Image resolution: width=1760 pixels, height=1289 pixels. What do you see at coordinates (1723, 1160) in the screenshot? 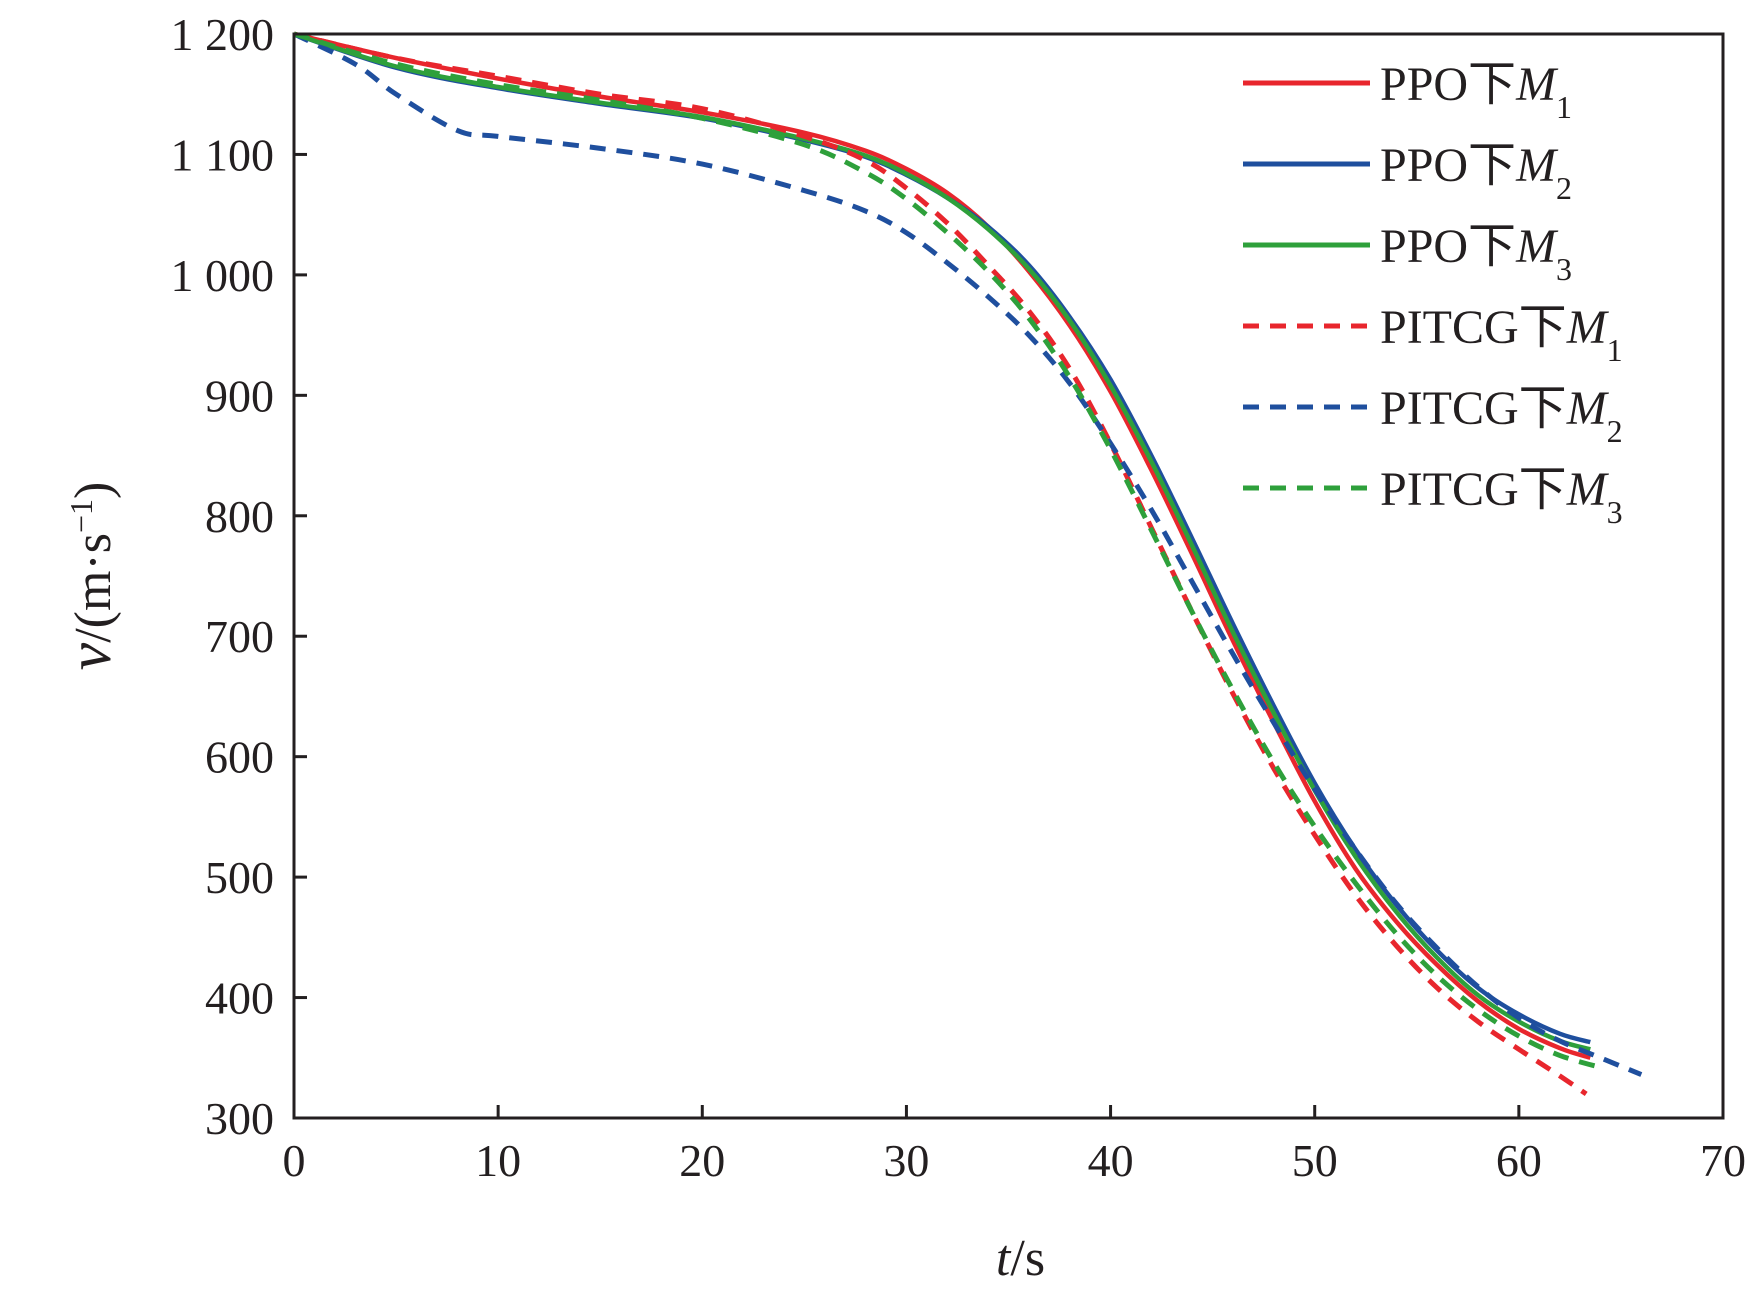
I see `x-tick-label: 70` at bounding box center [1723, 1160].